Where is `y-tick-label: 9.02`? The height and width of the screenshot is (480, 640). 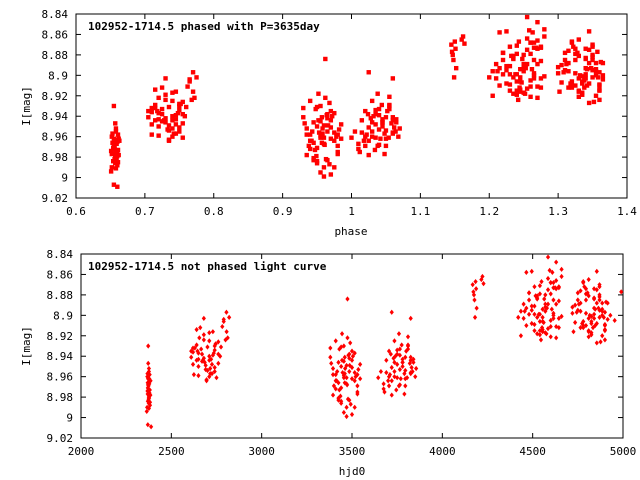 y-tick-label: 9.02 is located at coordinates (60, 438).